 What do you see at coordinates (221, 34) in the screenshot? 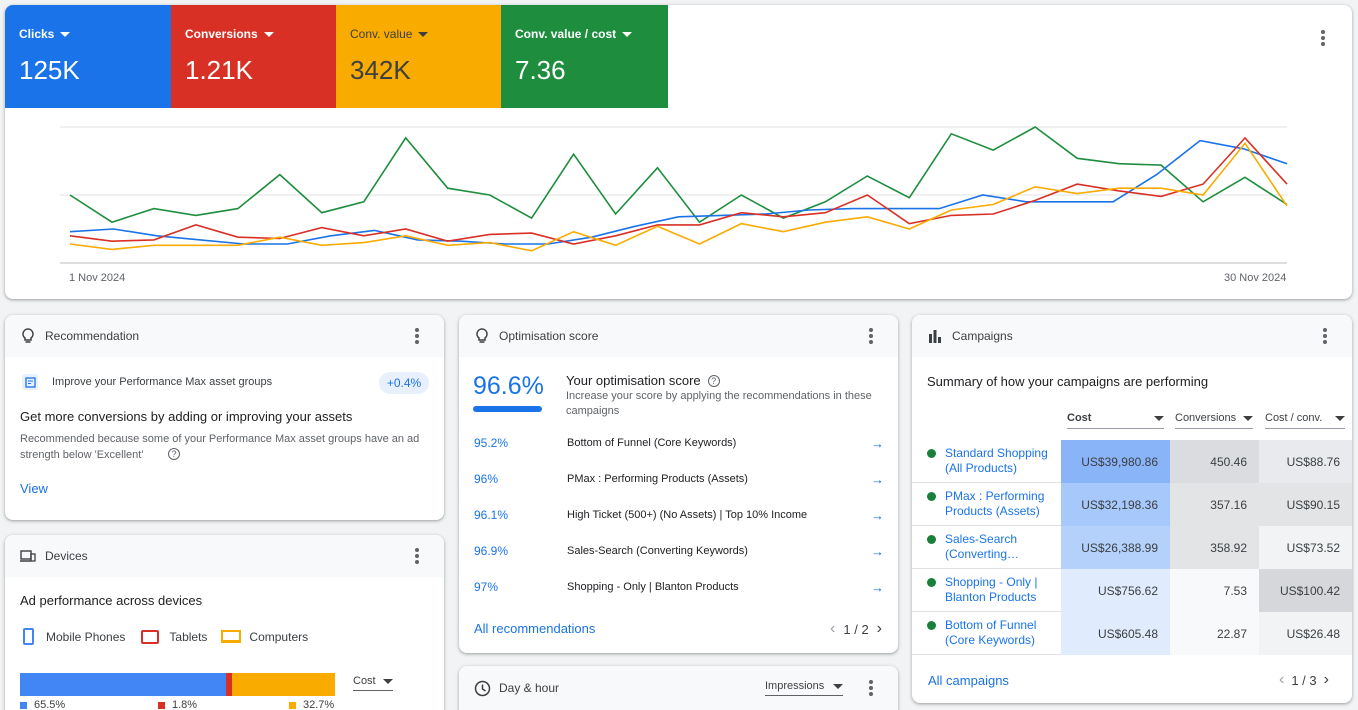
I see `metric-label: Conversions` at bounding box center [221, 34].